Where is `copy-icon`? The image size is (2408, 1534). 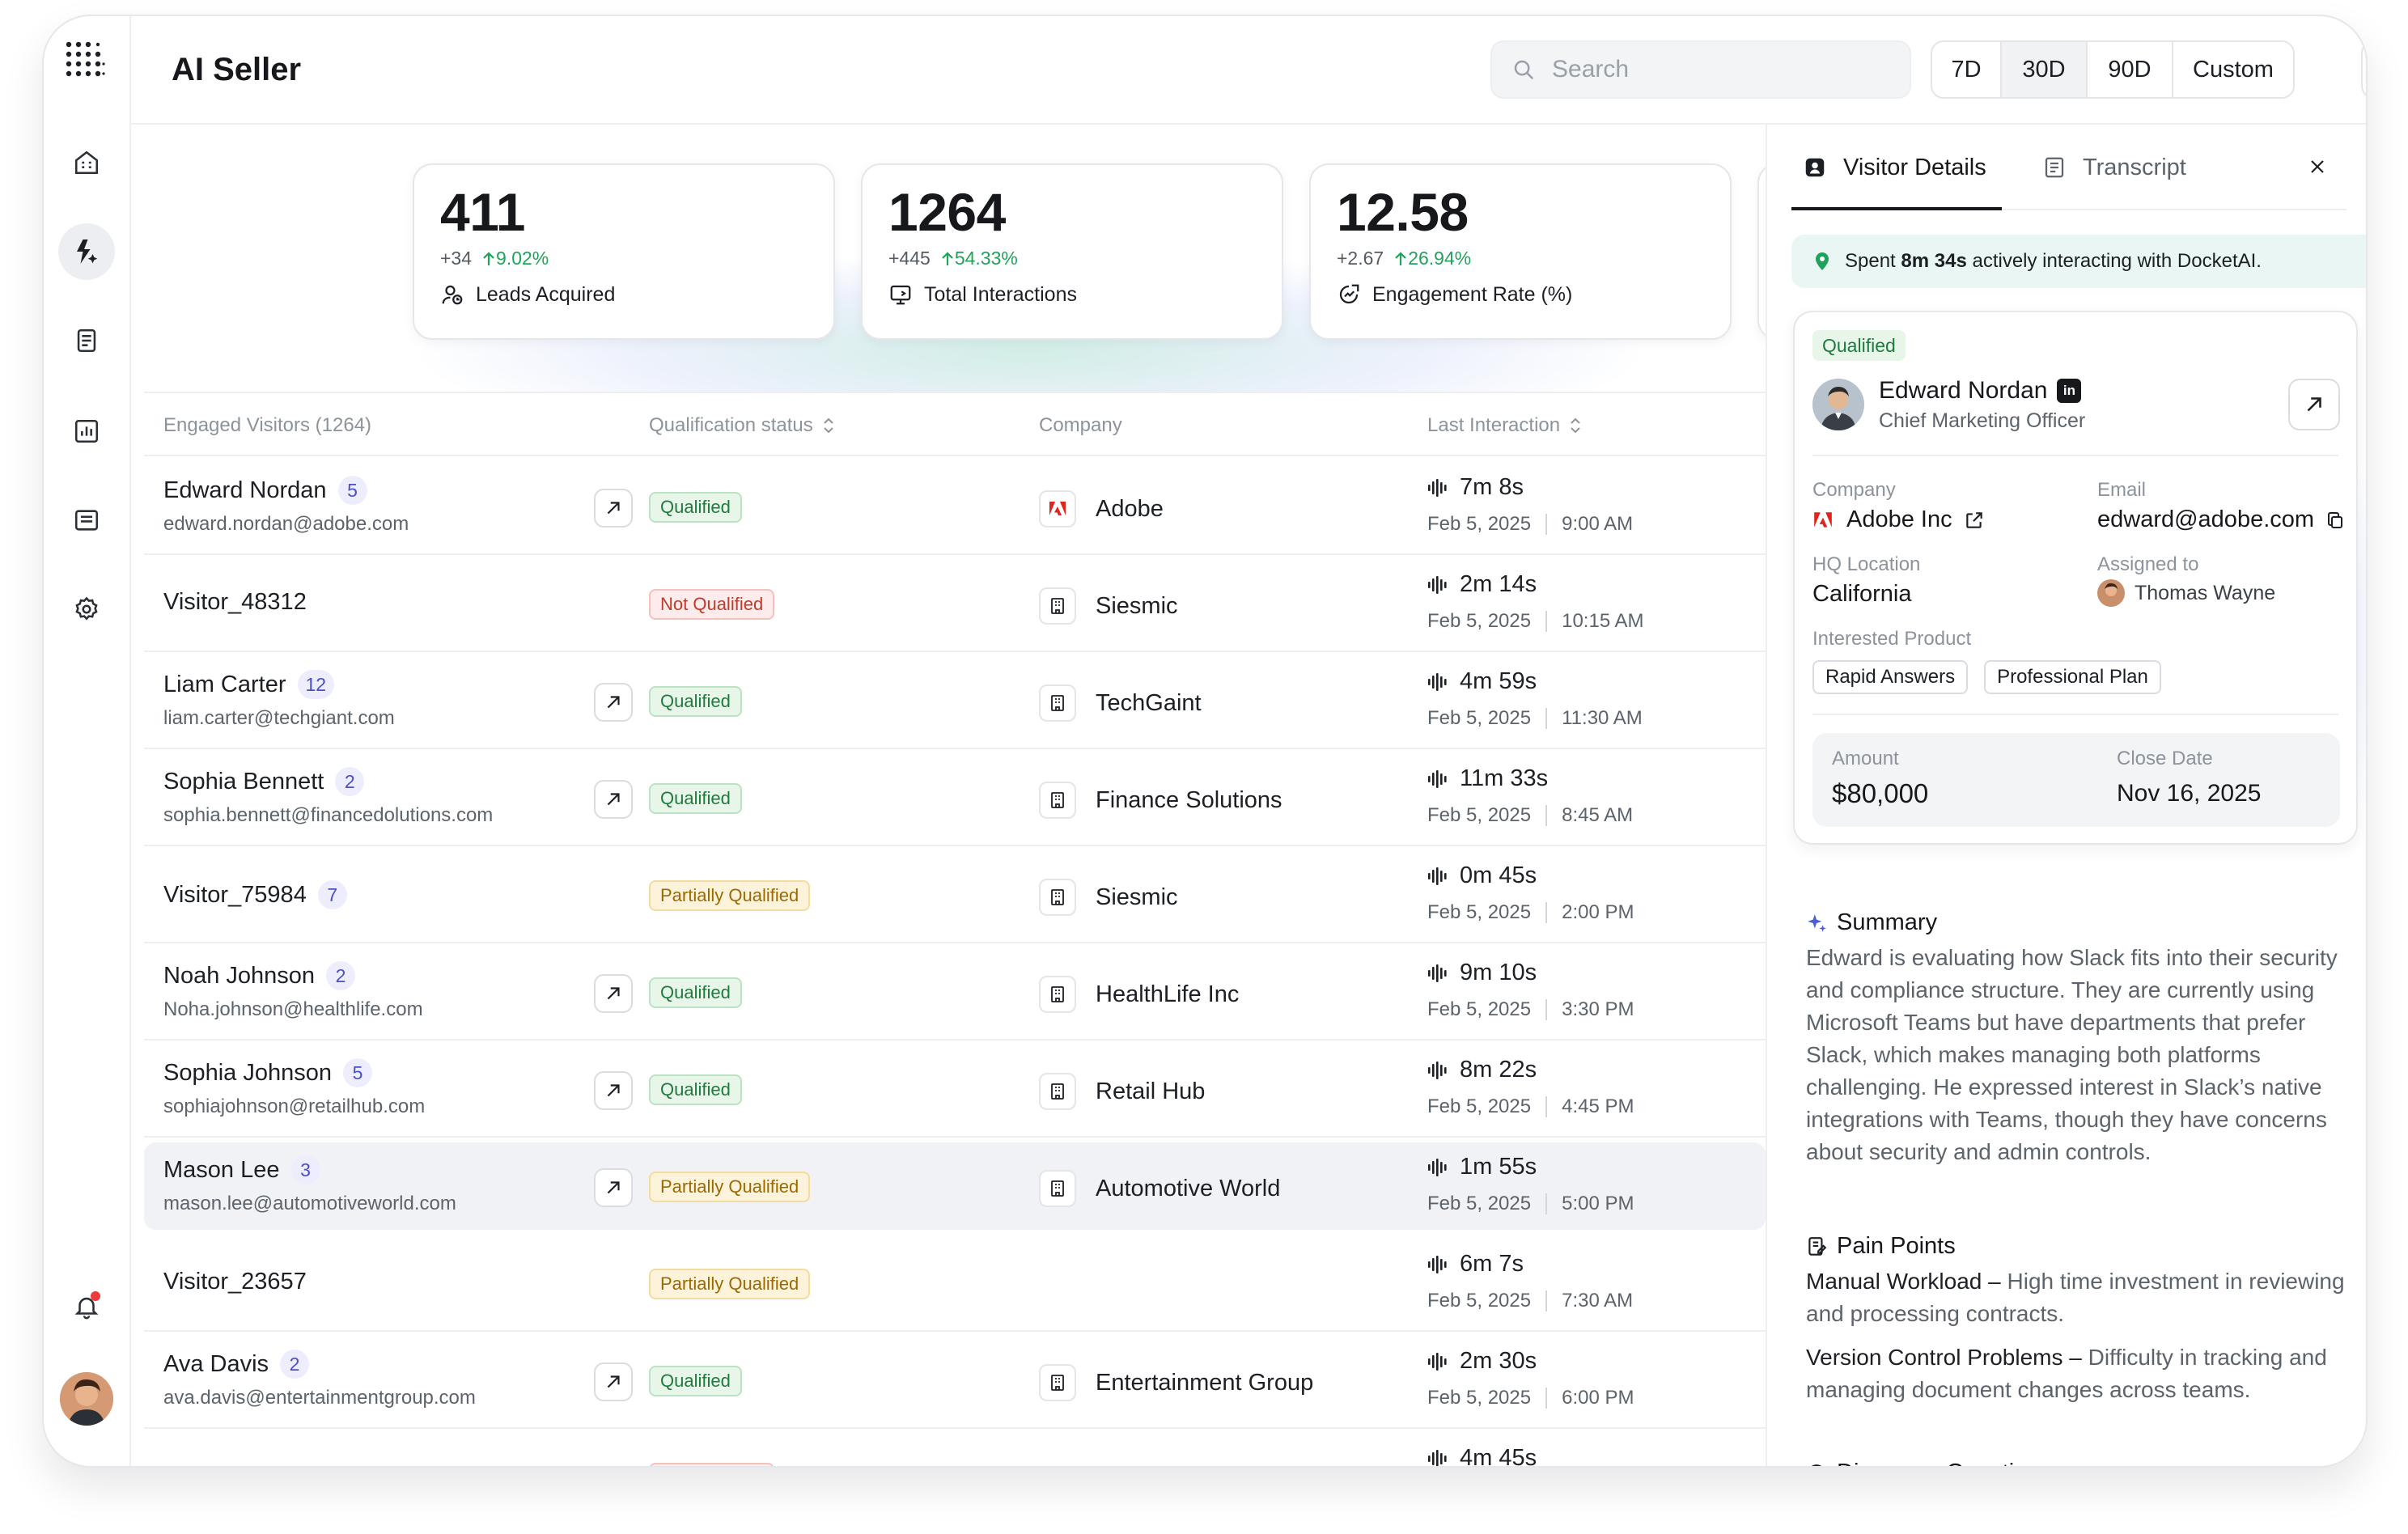
copy-icon is located at coordinates (2335, 520).